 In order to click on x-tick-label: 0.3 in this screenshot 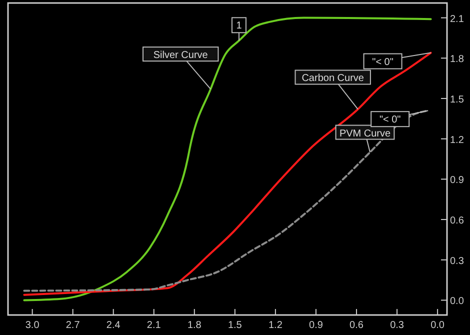, I will do `click(397, 325)`.